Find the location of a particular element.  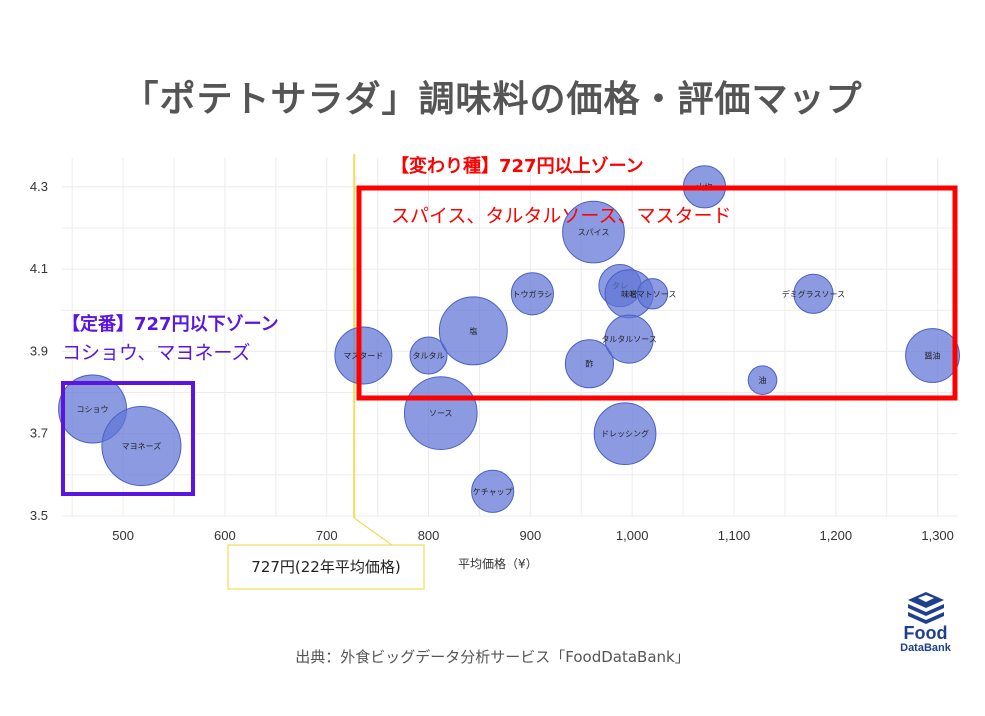

bubble-label: ソース is located at coordinates (441, 413).